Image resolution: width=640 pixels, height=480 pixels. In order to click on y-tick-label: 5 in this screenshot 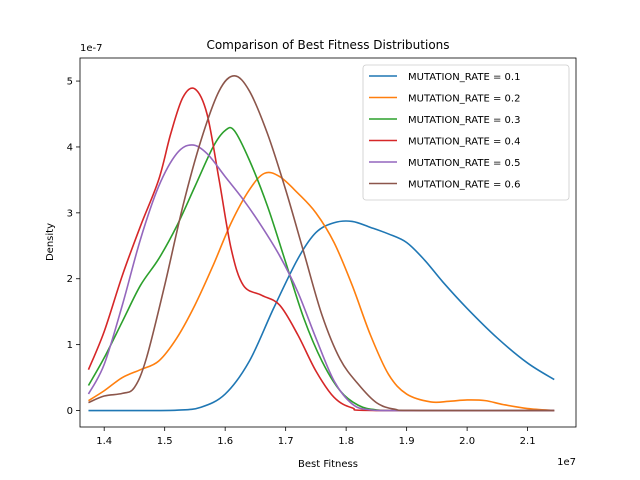, I will do `click(70, 82)`.